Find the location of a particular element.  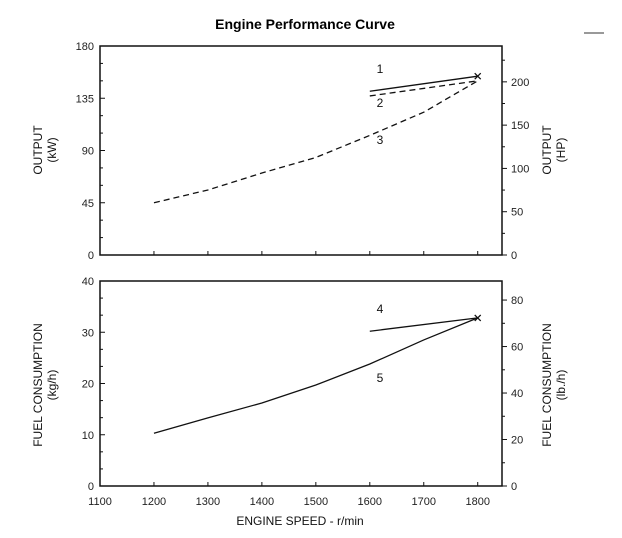

x-tick-label: 1100 is located at coordinates (100, 502).